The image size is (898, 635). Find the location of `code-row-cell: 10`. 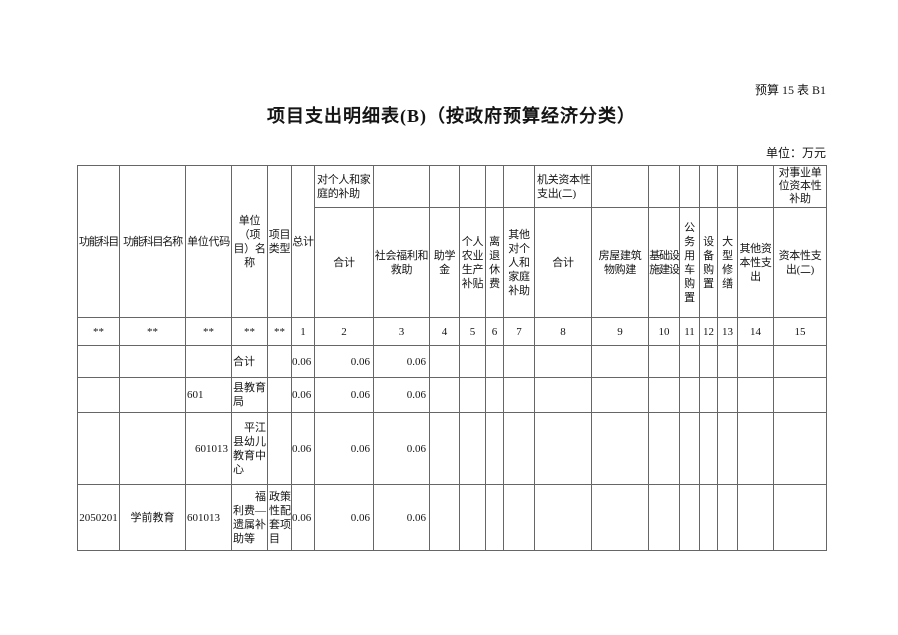

code-row-cell: 10 is located at coordinates (664, 331).